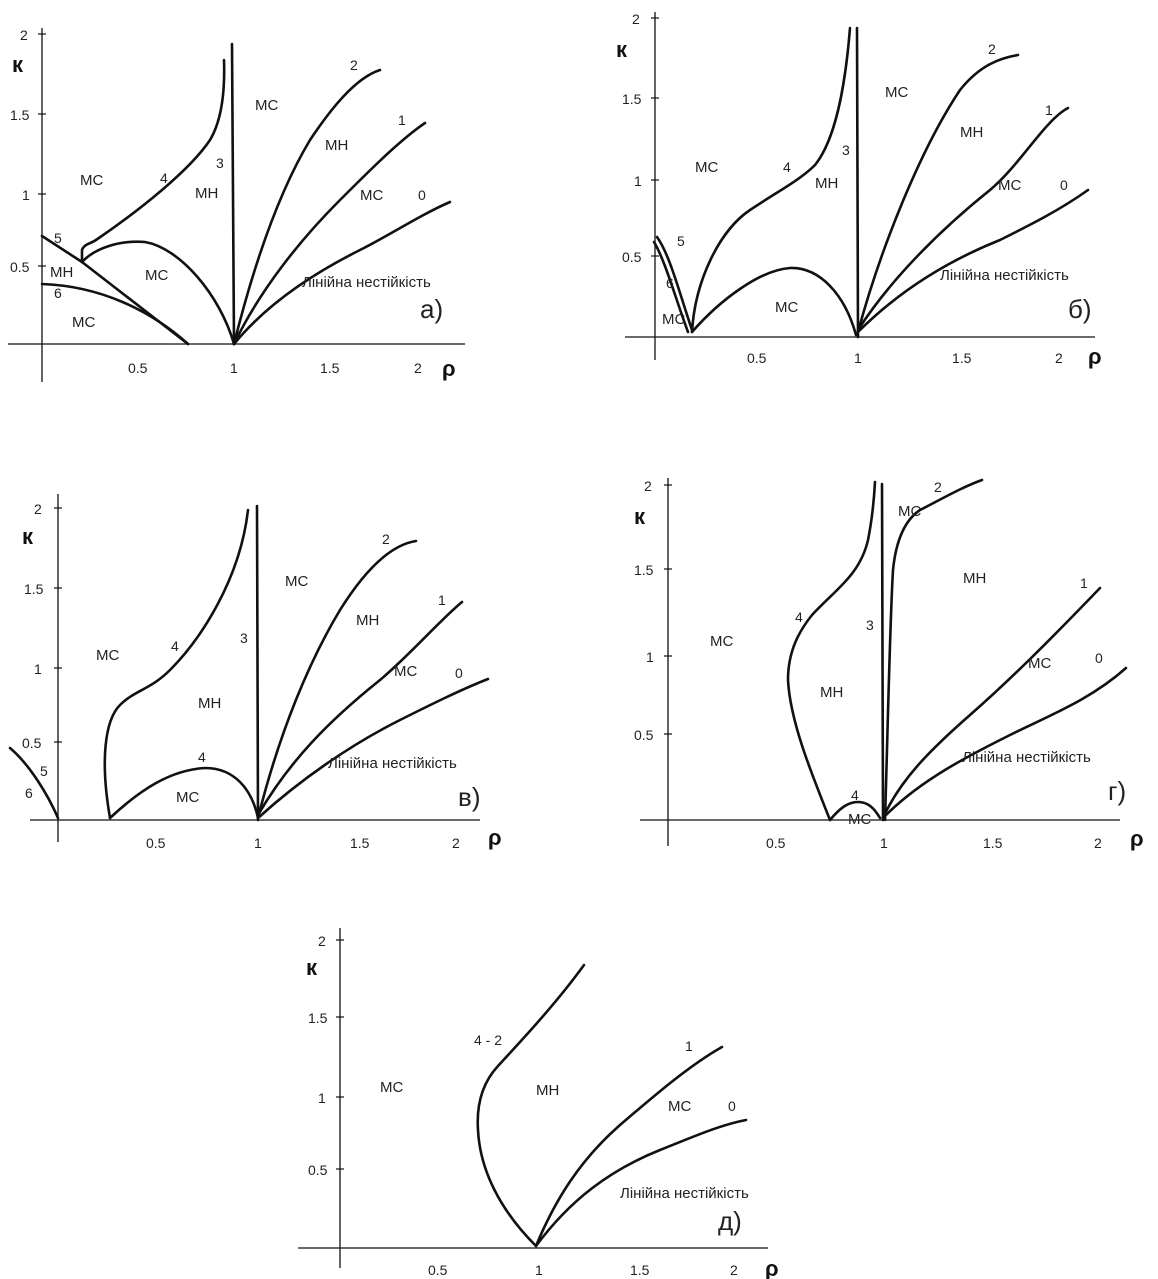 This screenshot has height=1279, width=1158. Describe the element at coordinates (28, 151) in the screenshot. I see `panel-a-y-ticks: 2 1.5 1 0.5` at that location.